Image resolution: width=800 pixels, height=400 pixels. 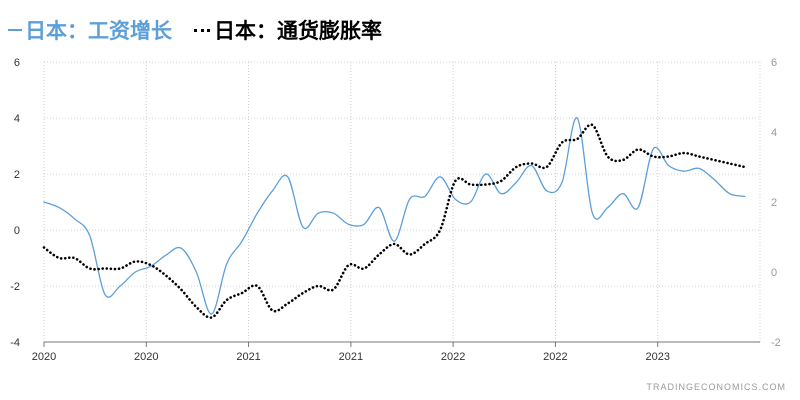 What do you see at coordinates (15, 287) in the screenshot?
I see `y-left-tick-label: -2` at bounding box center [15, 287].